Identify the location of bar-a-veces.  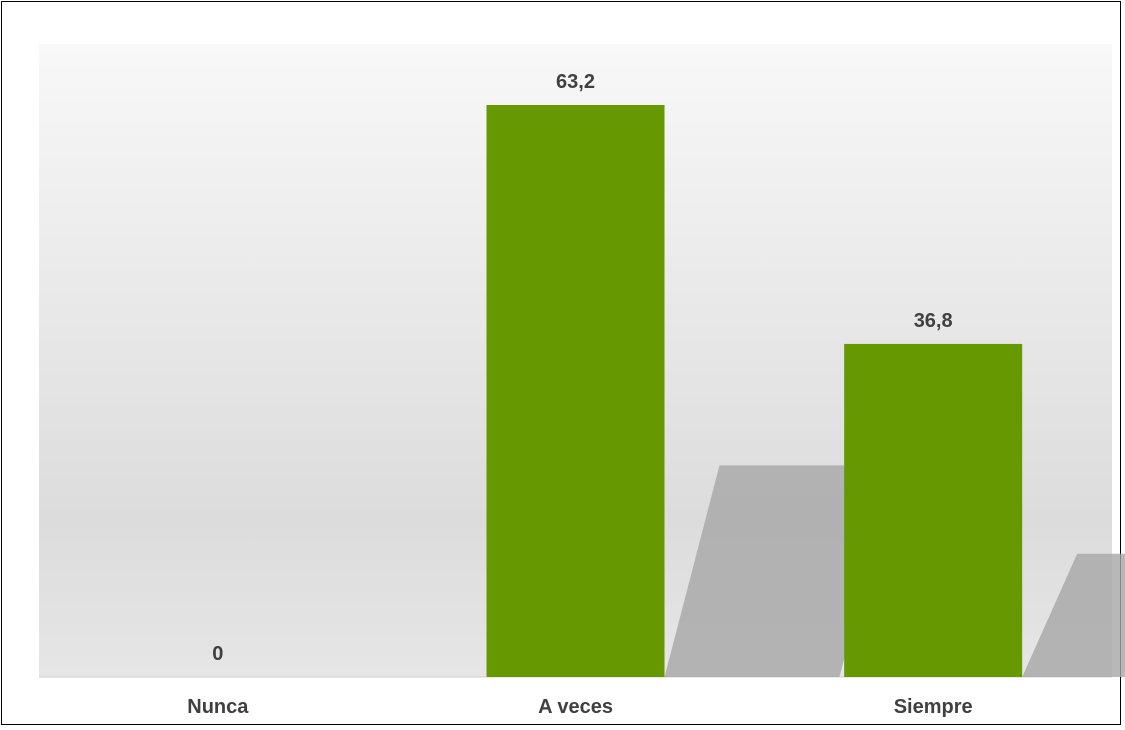
(576, 391).